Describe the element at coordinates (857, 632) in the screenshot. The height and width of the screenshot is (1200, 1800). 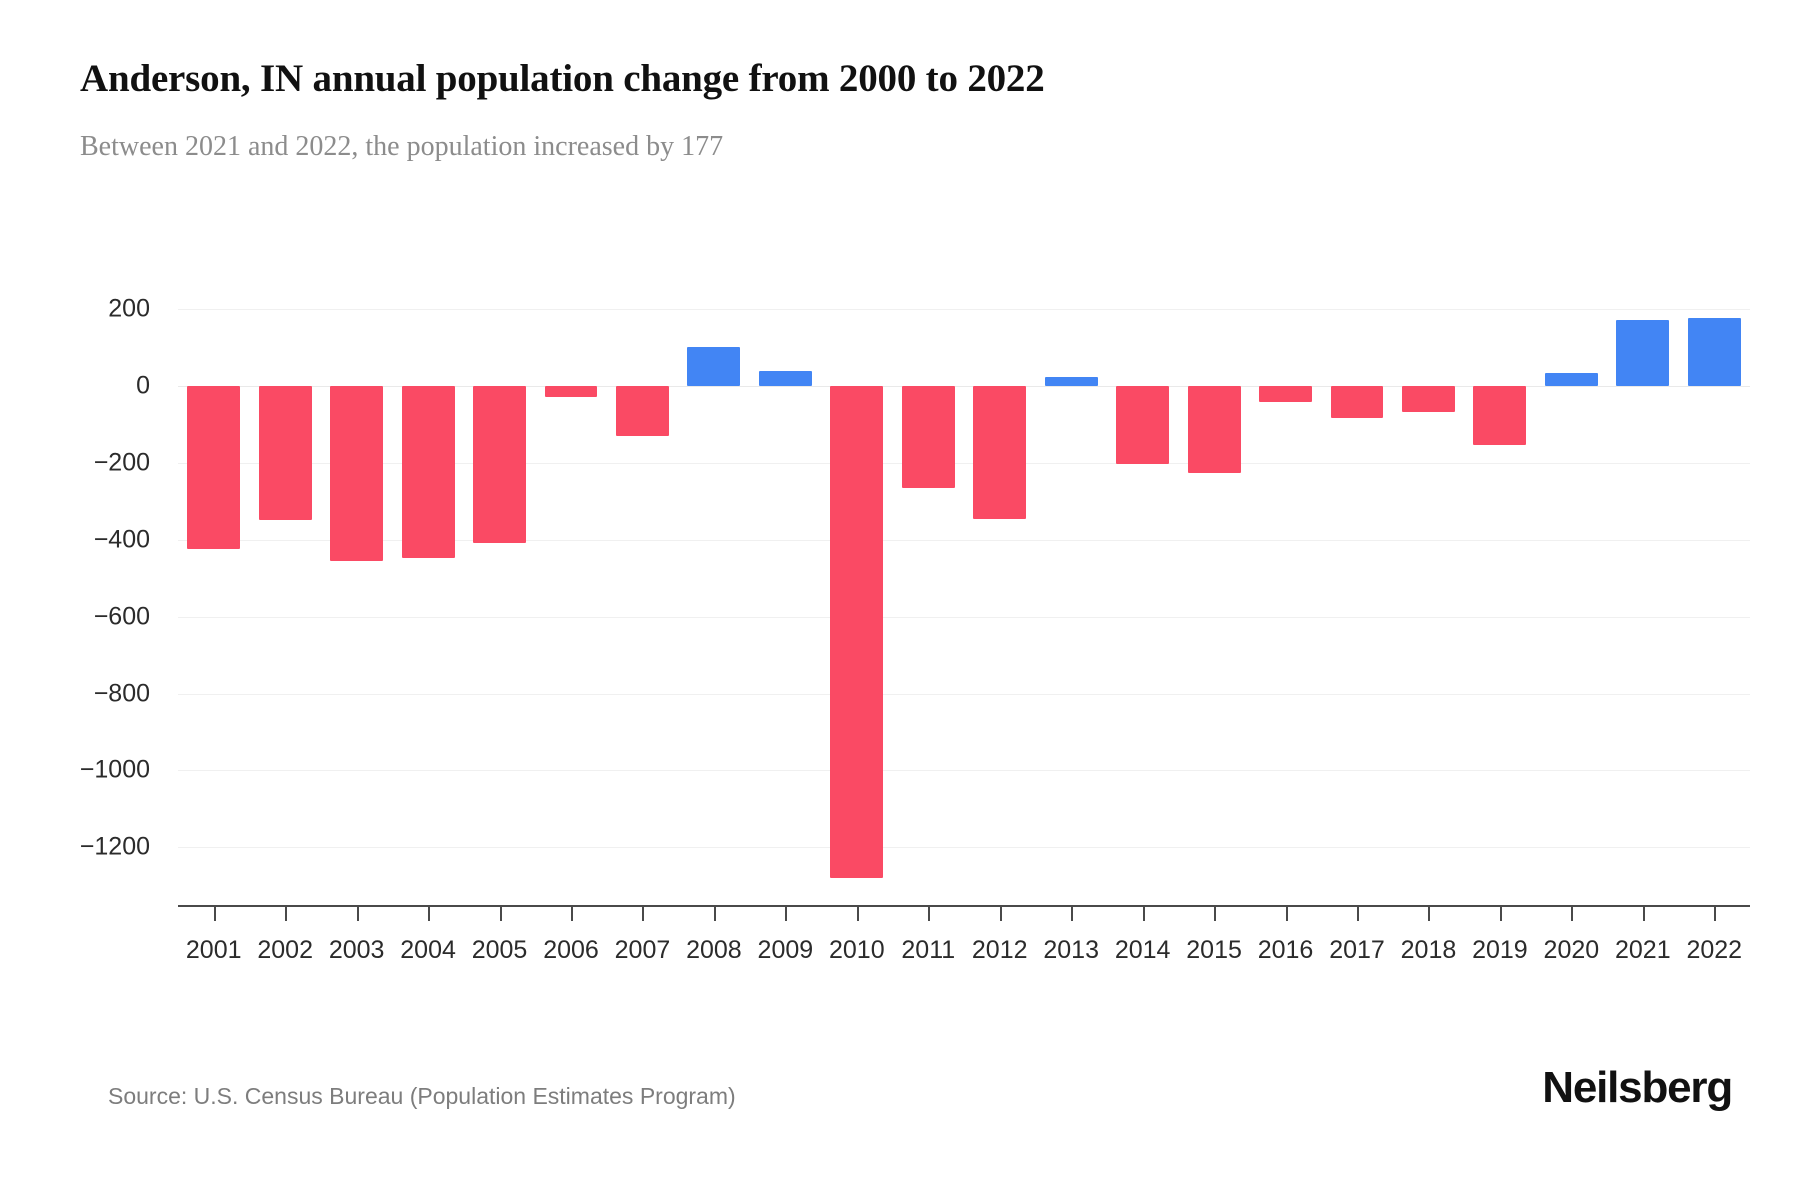
I see `bar-2010` at that location.